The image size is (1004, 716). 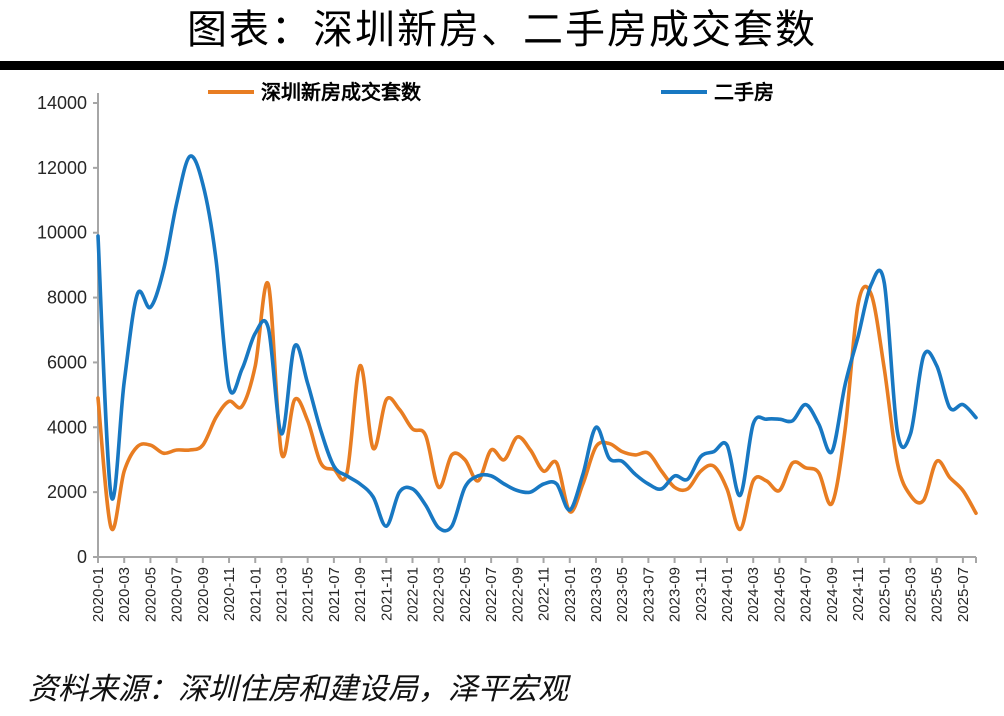 What do you see at coordinates (910, 594) in the screenshot?
I see `x-tick-label: 2025-03` at bounding box center [910, 594].